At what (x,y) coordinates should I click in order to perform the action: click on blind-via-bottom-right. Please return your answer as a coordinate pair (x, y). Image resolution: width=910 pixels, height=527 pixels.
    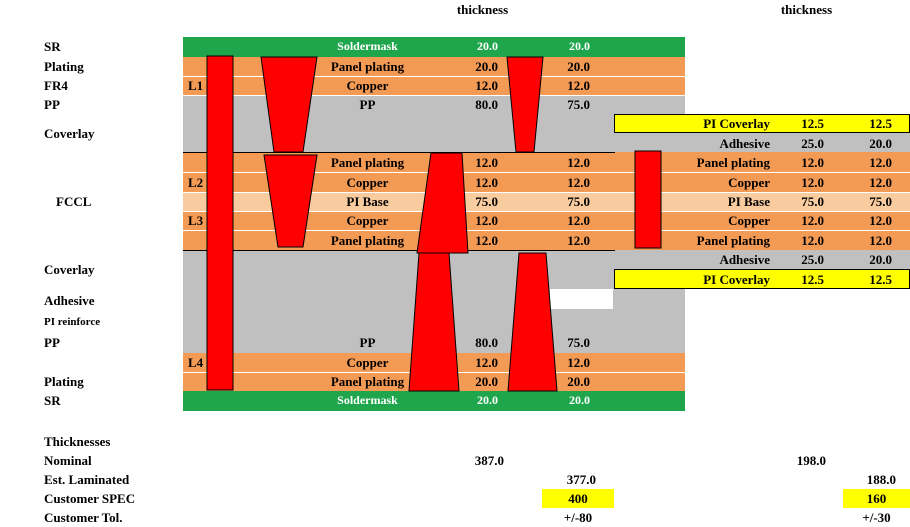
    Looking at the image, I should click on (532, 322).